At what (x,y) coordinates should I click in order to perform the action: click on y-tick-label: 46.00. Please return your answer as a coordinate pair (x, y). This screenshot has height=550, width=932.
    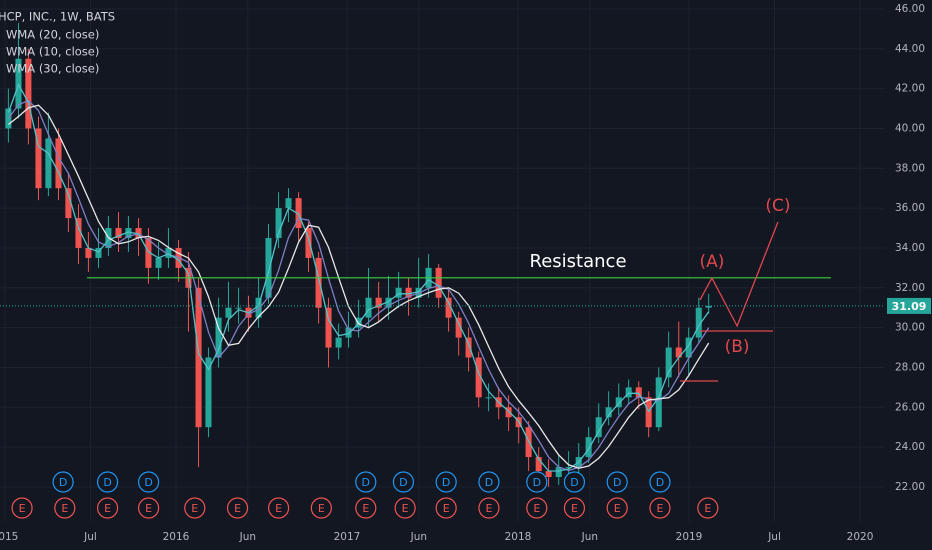
    Looking at the image, I should click on (910, 9).